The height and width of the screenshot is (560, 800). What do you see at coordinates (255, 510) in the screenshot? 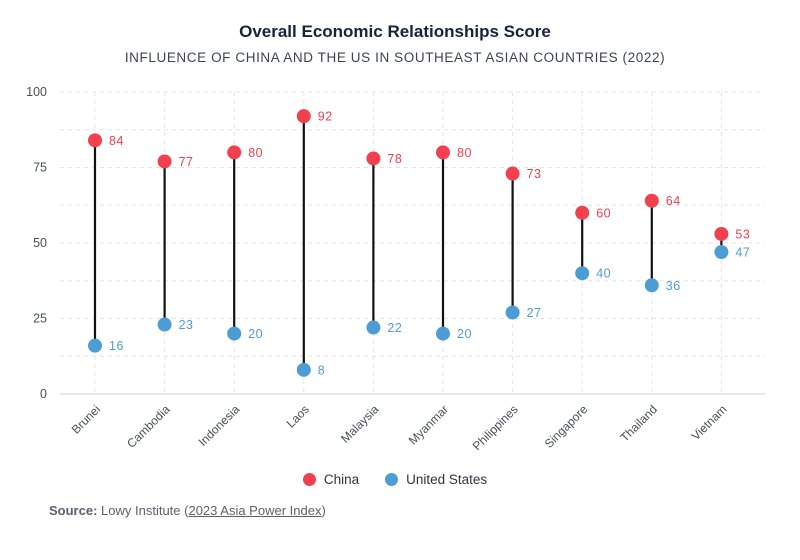
I see `source-link: 2023 Asia Power Index` at bounding box center [255, 510].